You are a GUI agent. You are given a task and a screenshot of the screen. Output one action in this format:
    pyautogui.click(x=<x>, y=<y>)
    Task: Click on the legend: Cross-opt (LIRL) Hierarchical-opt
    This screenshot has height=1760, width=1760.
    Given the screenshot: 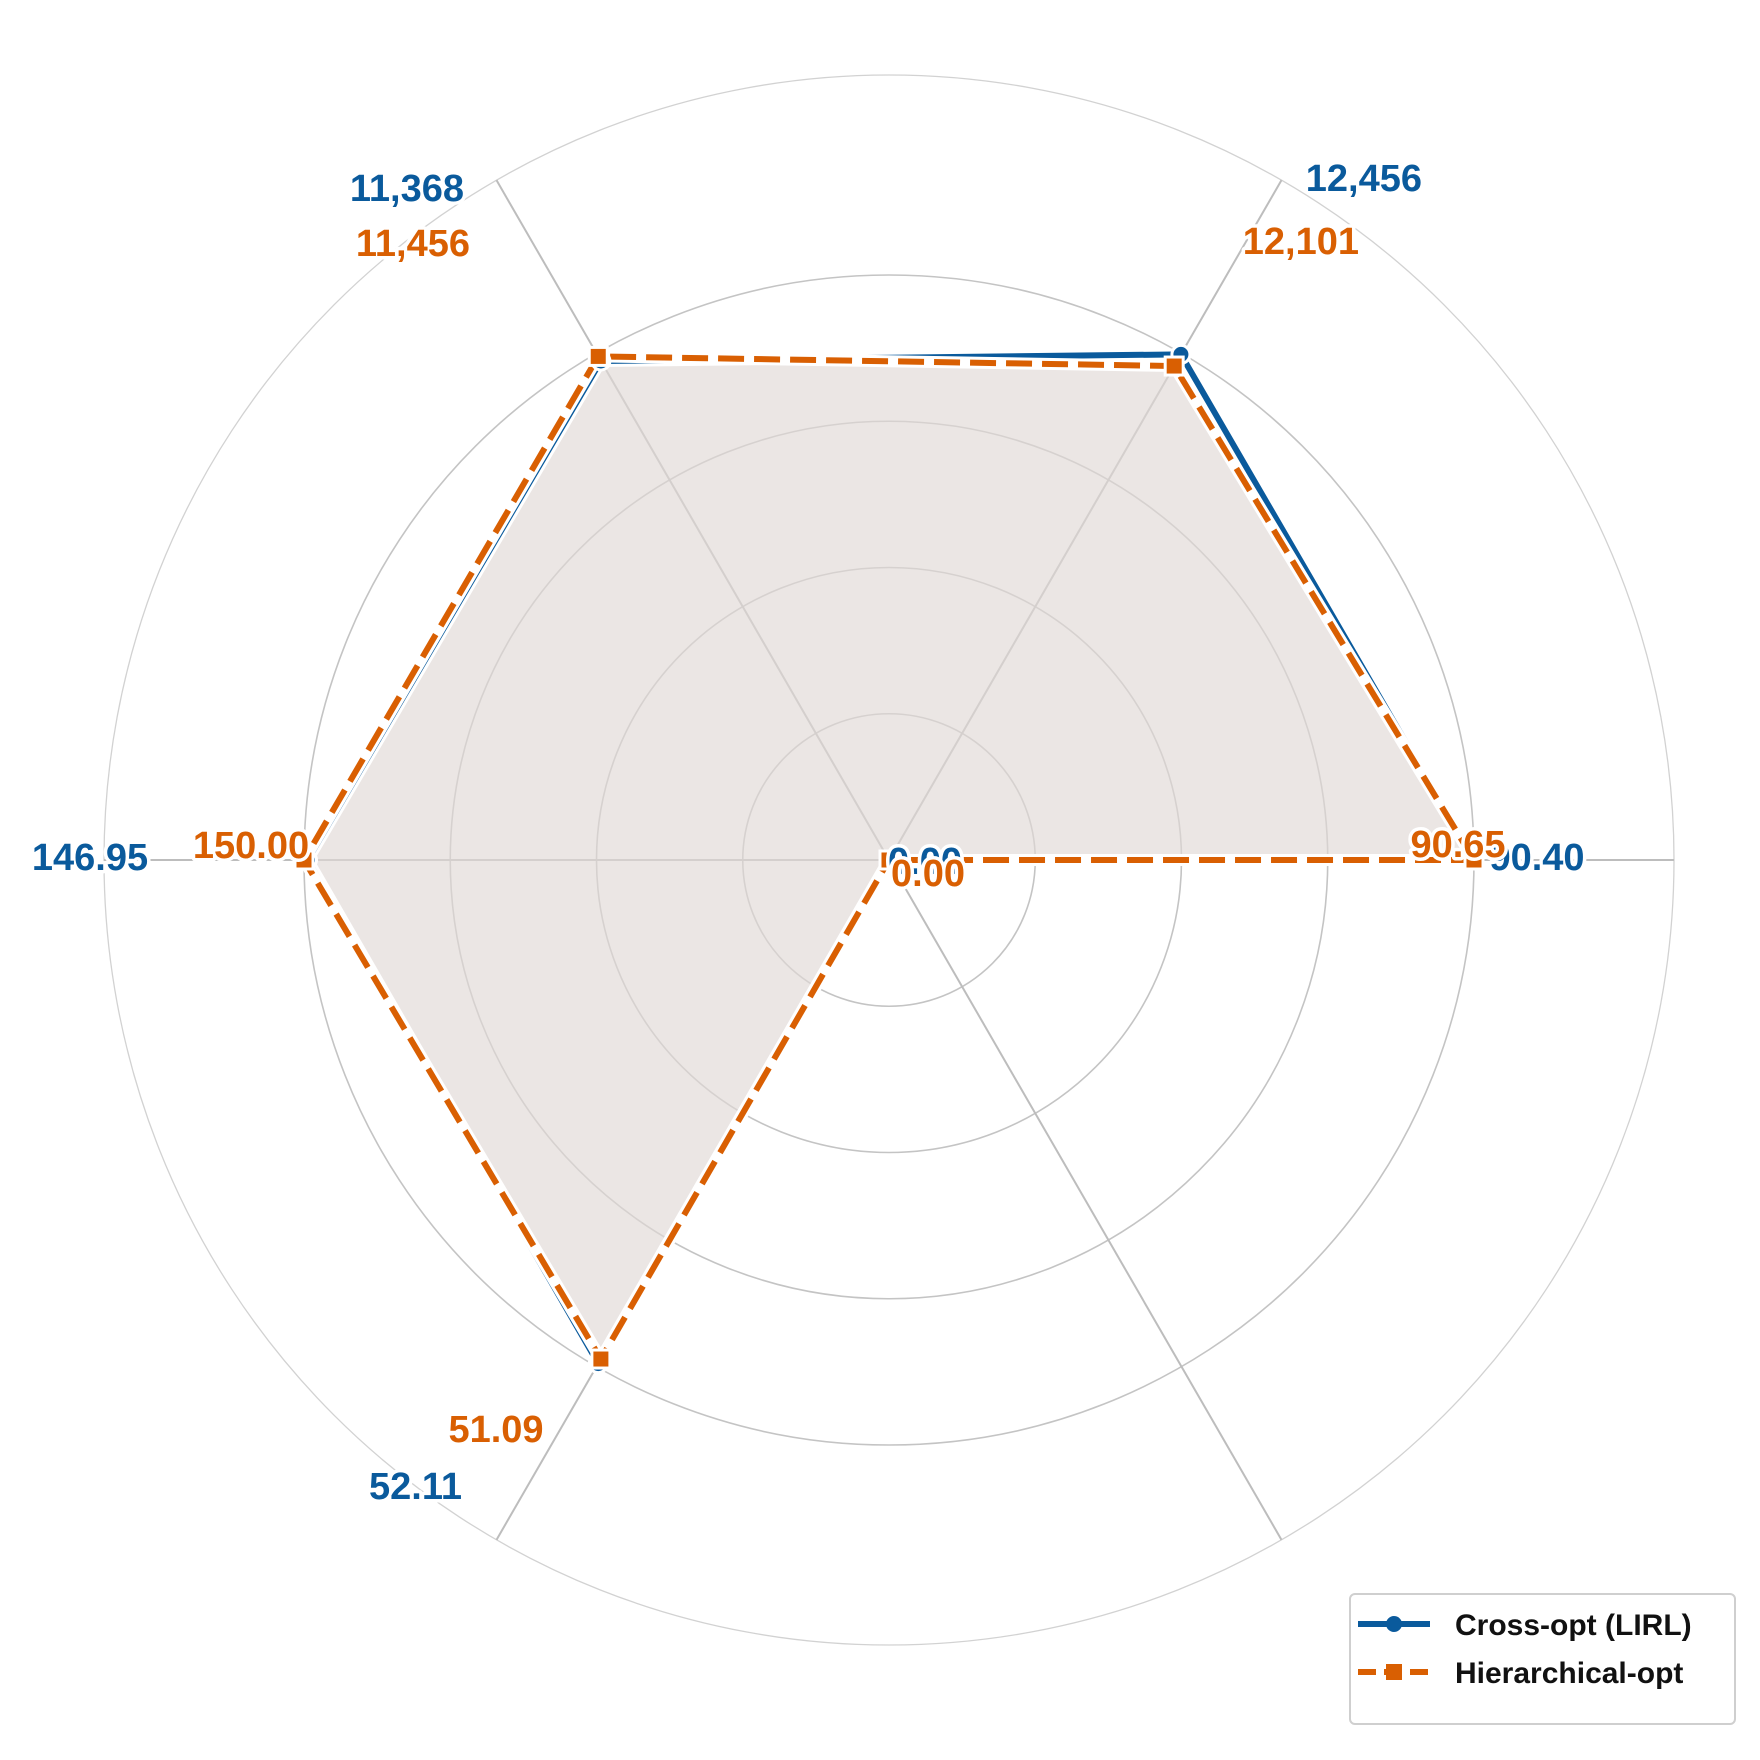 What is the action you would take?
    pyautogui.click(x=1542, y=1659)
    